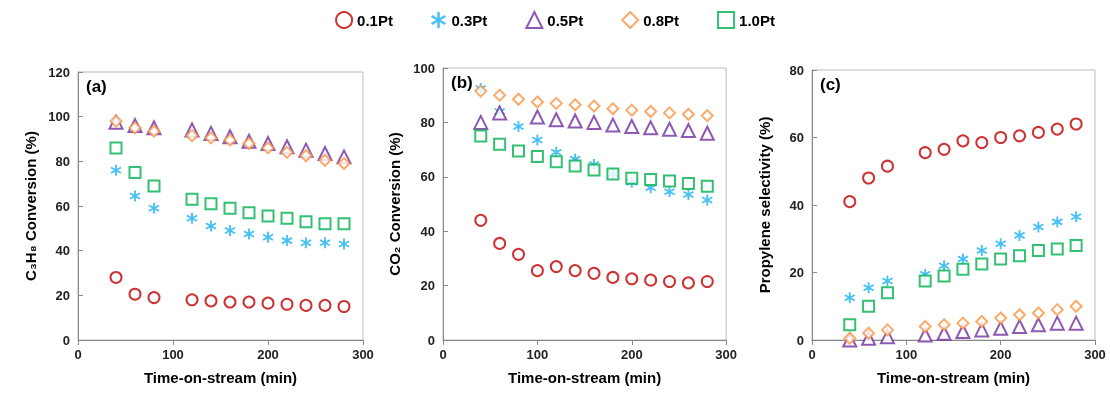 The width and height of the screenshot is (1110, 403). I want to click on legend-label: 0.5Pt, so click(565, 20).